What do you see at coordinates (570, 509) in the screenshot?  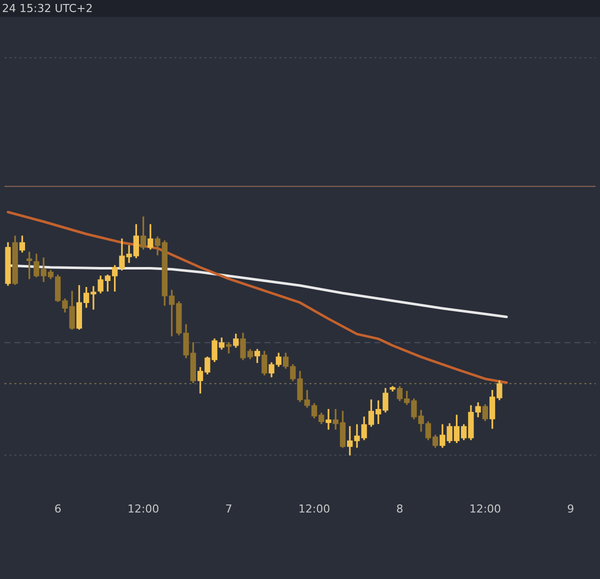 I see `x-tick-label: 9` at bounding box center [570, 509].